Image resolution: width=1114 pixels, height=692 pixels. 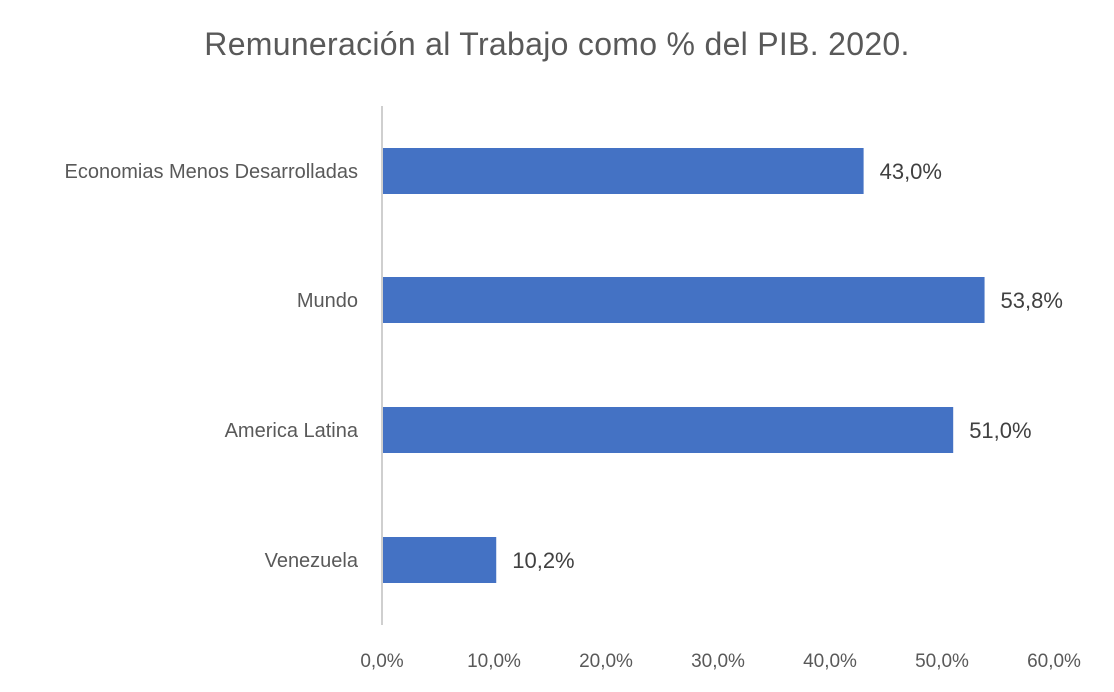 I want to click on x-tick-label: 0,0%, so click(x=381, y=661).